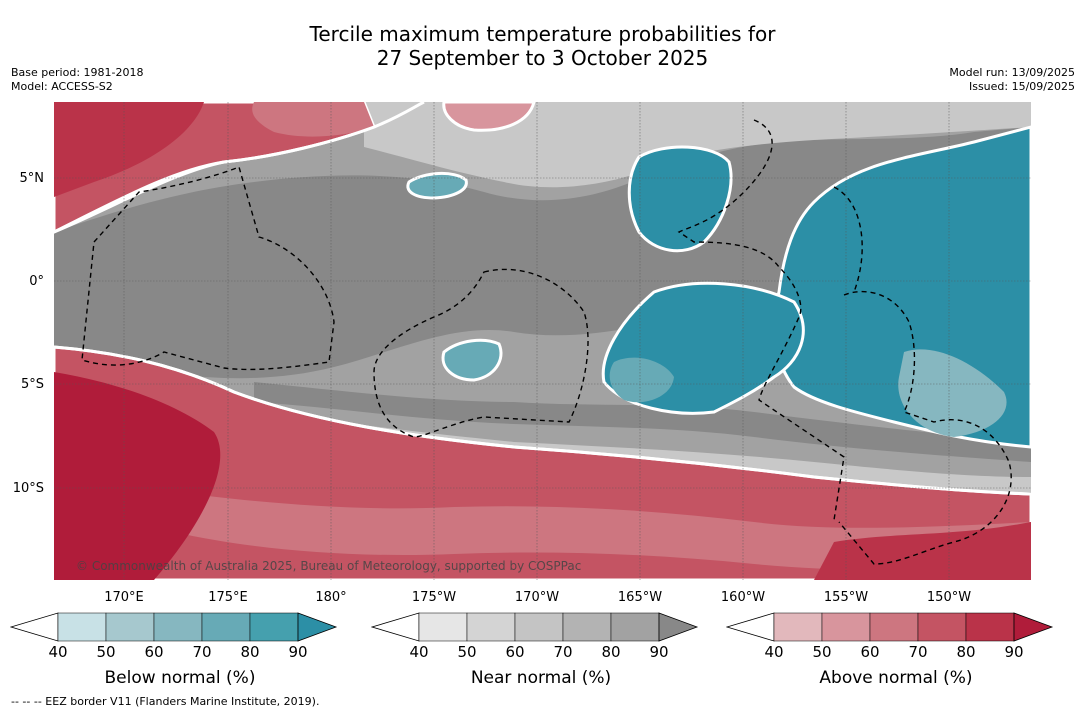 Image resolution: width=1085 pixels, height=713 pixels. What do you see at coordinates (331, 597) in the screenshot?
I see `lon-label-180: 180°` at bounding box center [331, 597].